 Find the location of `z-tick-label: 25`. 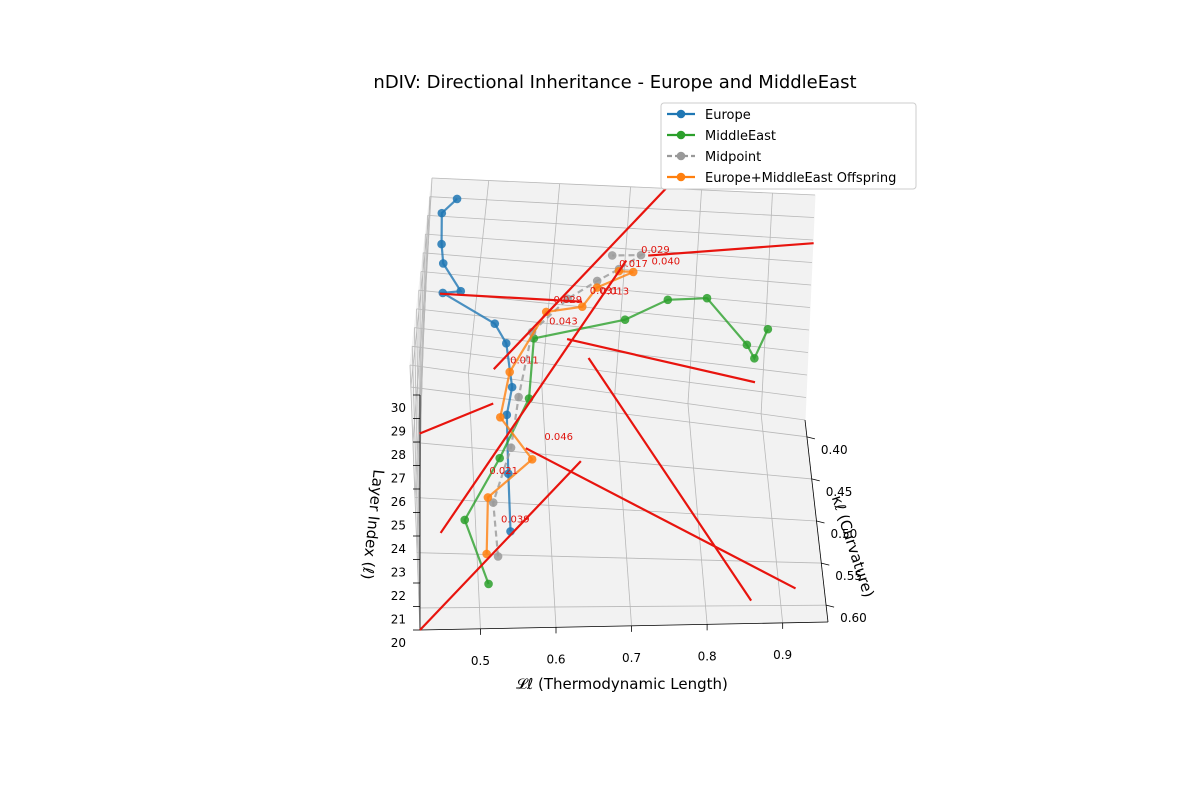

z-tick-label: 25 is located at coordinates (398, 526).